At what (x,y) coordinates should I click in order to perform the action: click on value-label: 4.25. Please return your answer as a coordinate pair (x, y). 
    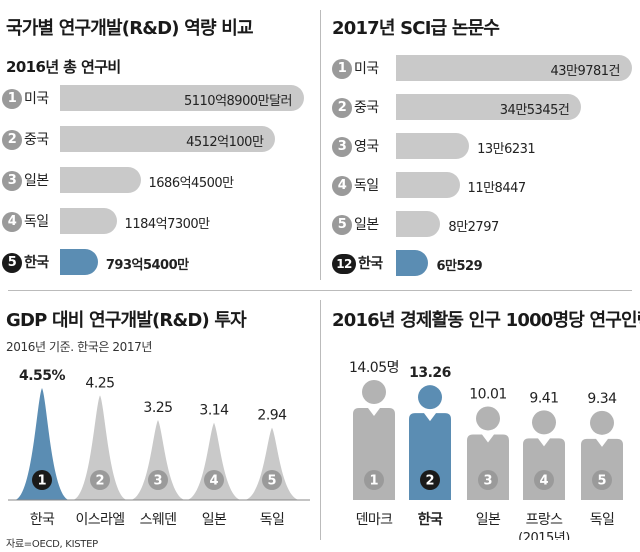
    Looking at the image, I should click on (99, 383).